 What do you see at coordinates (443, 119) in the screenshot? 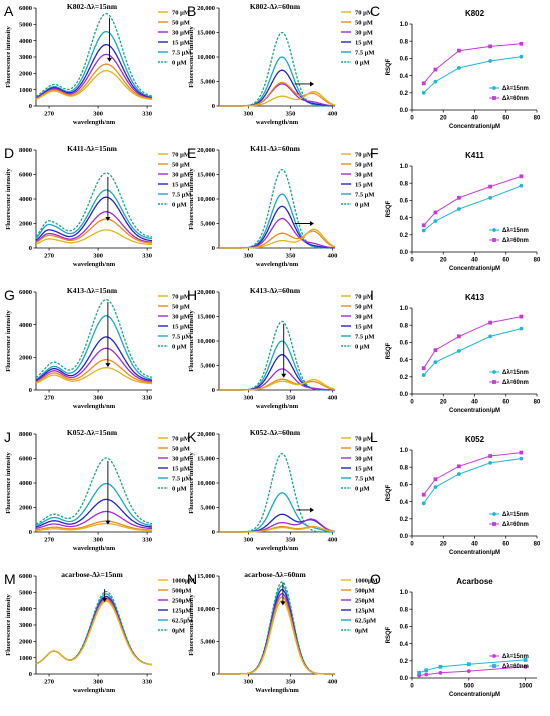
I see `x-tick-label: 20` at bounding box center [443, 119].